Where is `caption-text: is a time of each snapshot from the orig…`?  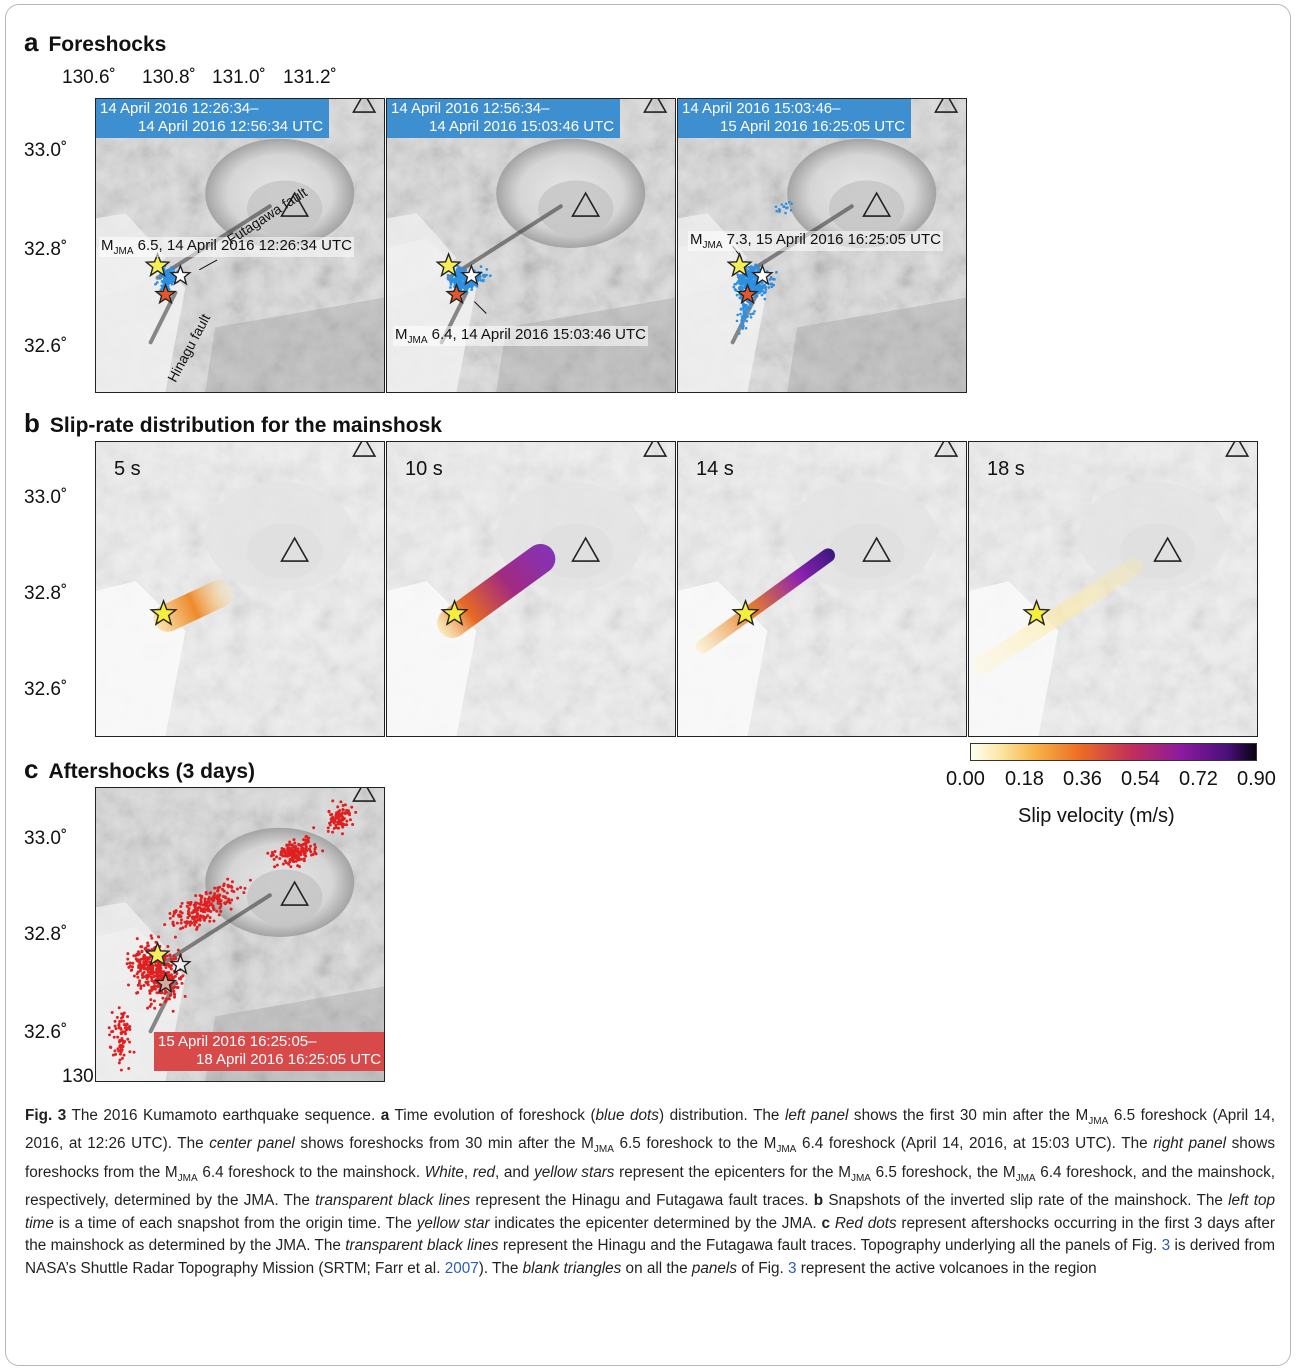 caption-text: is a time of each snapshot from the orig… is located at coordinates (235, 1223).